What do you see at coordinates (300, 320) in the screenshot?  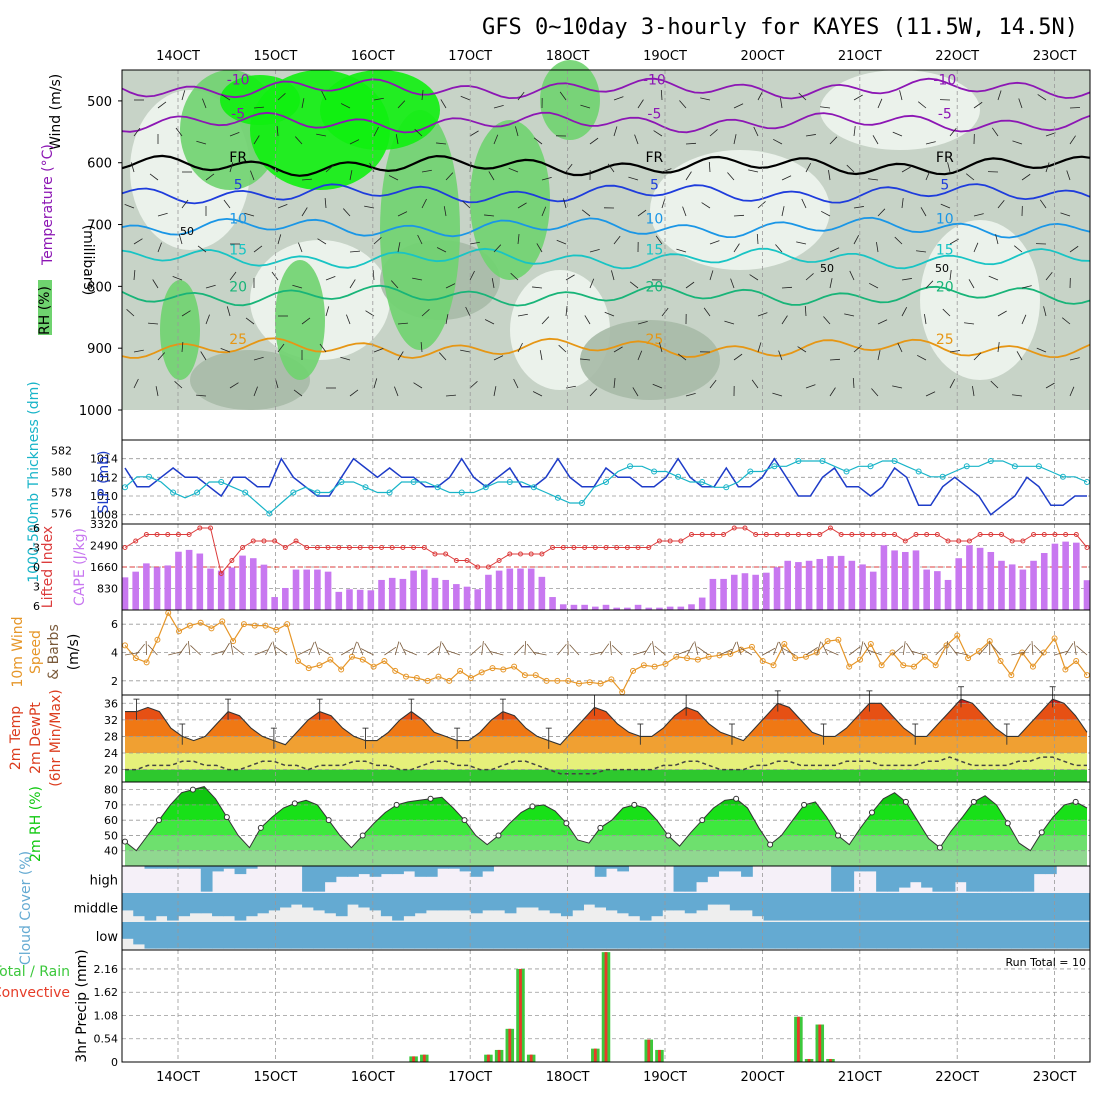 I see `rh-region` at bounding box center [300, 320].